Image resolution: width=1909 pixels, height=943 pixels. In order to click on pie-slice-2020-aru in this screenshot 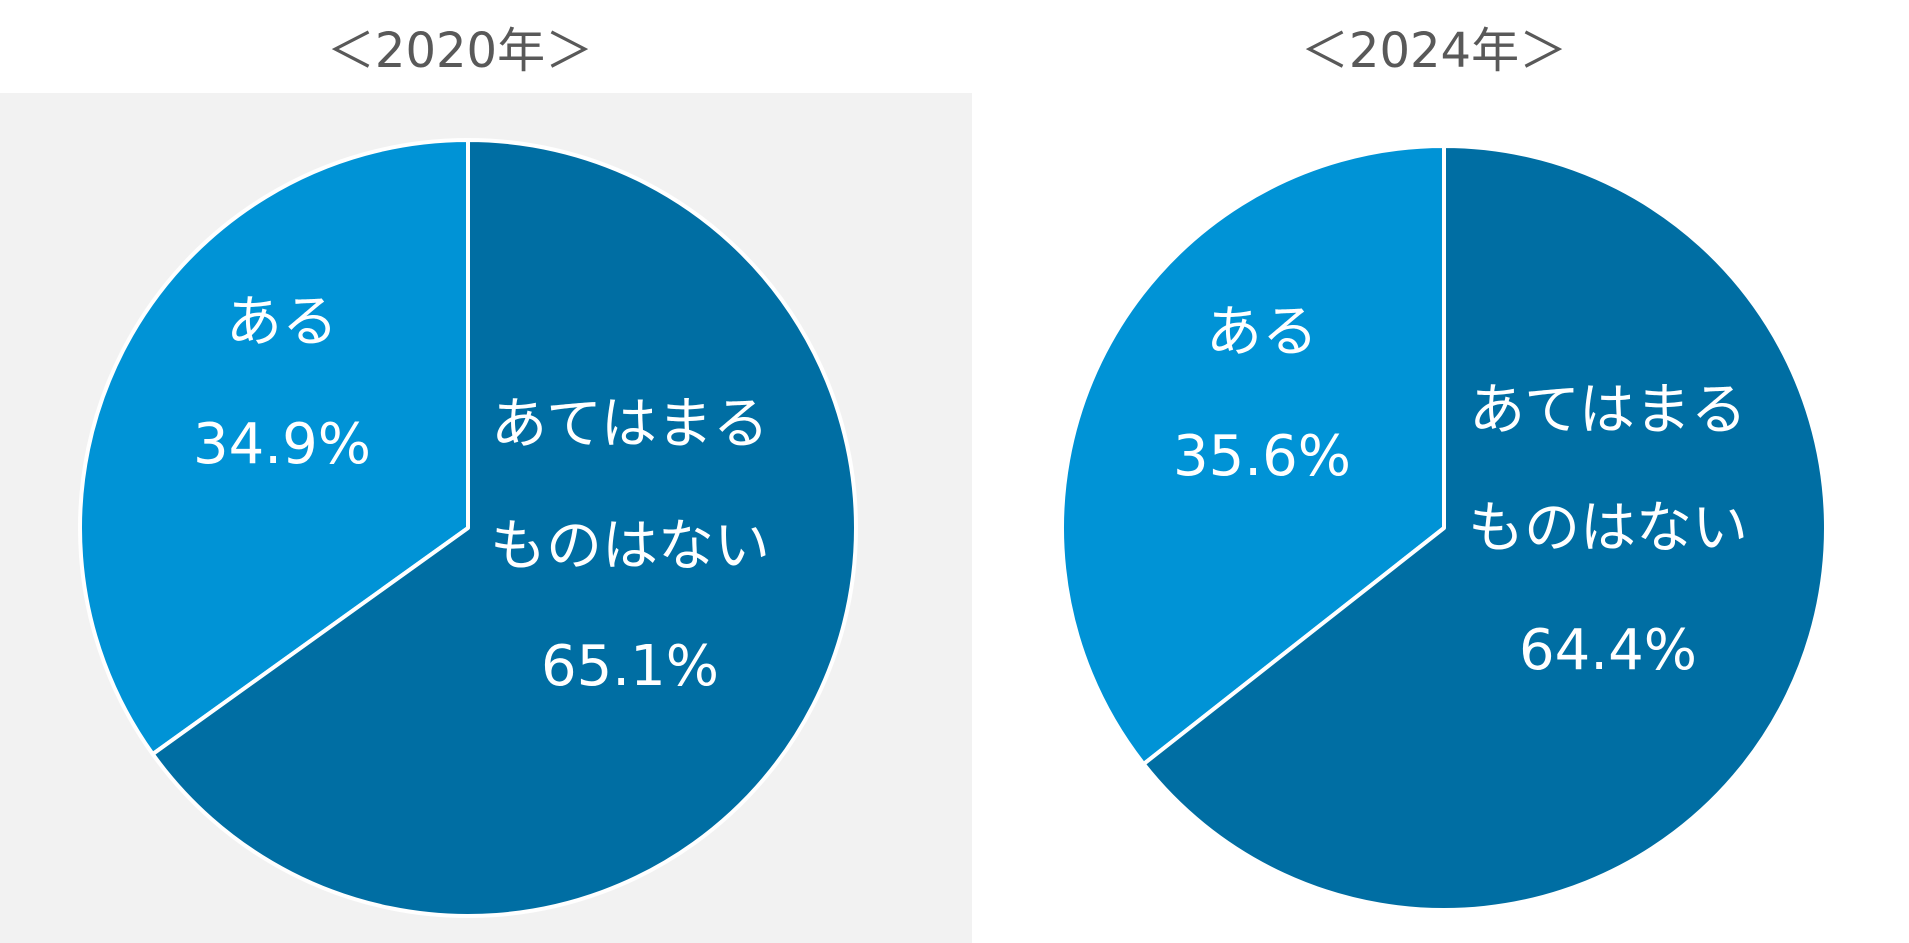, I will do `click(274, 447)`.